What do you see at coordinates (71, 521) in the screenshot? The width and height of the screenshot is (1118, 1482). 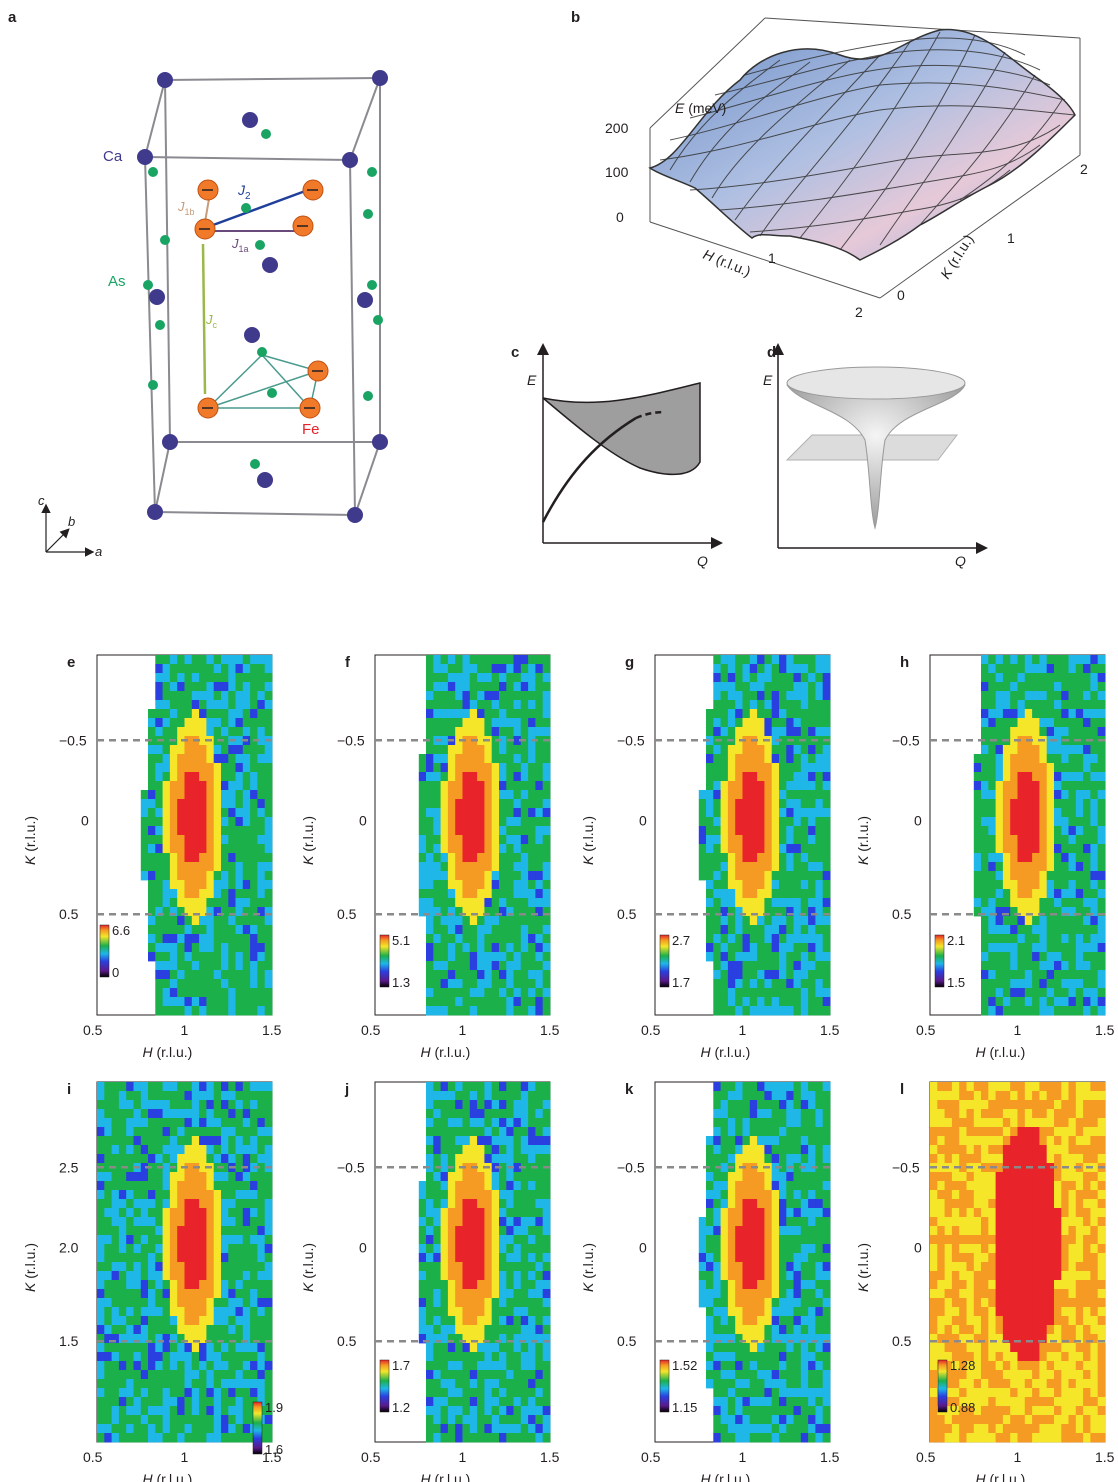 I see `axis-b-label: b` at bounding box center [71, 521].